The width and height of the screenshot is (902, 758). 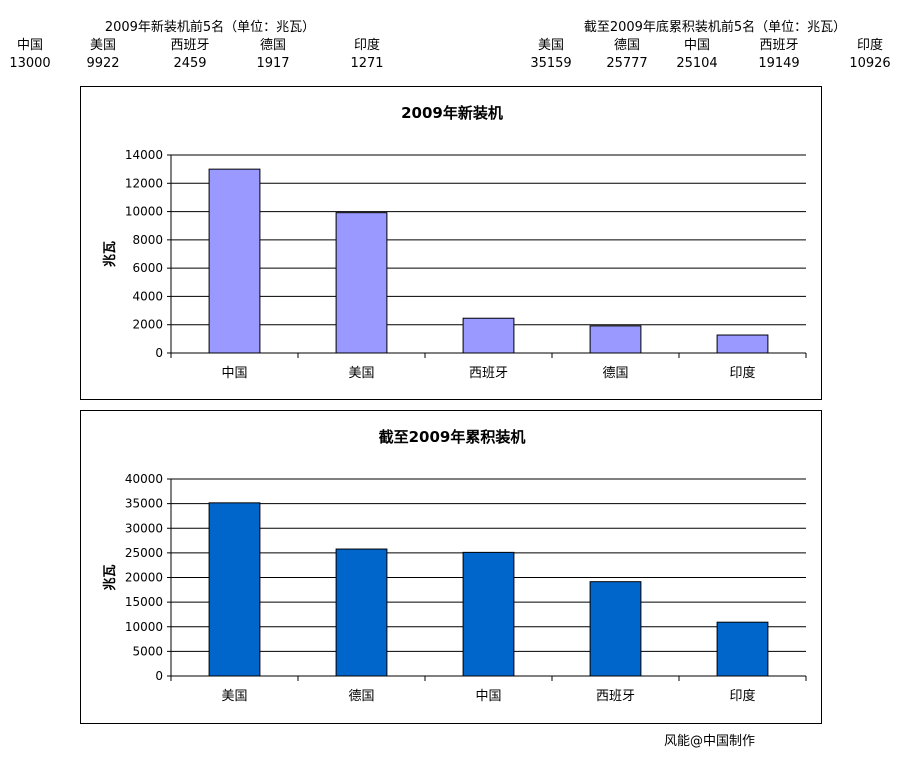 I want to click on y-tick-label: 6000, so click(x=147, y=268).